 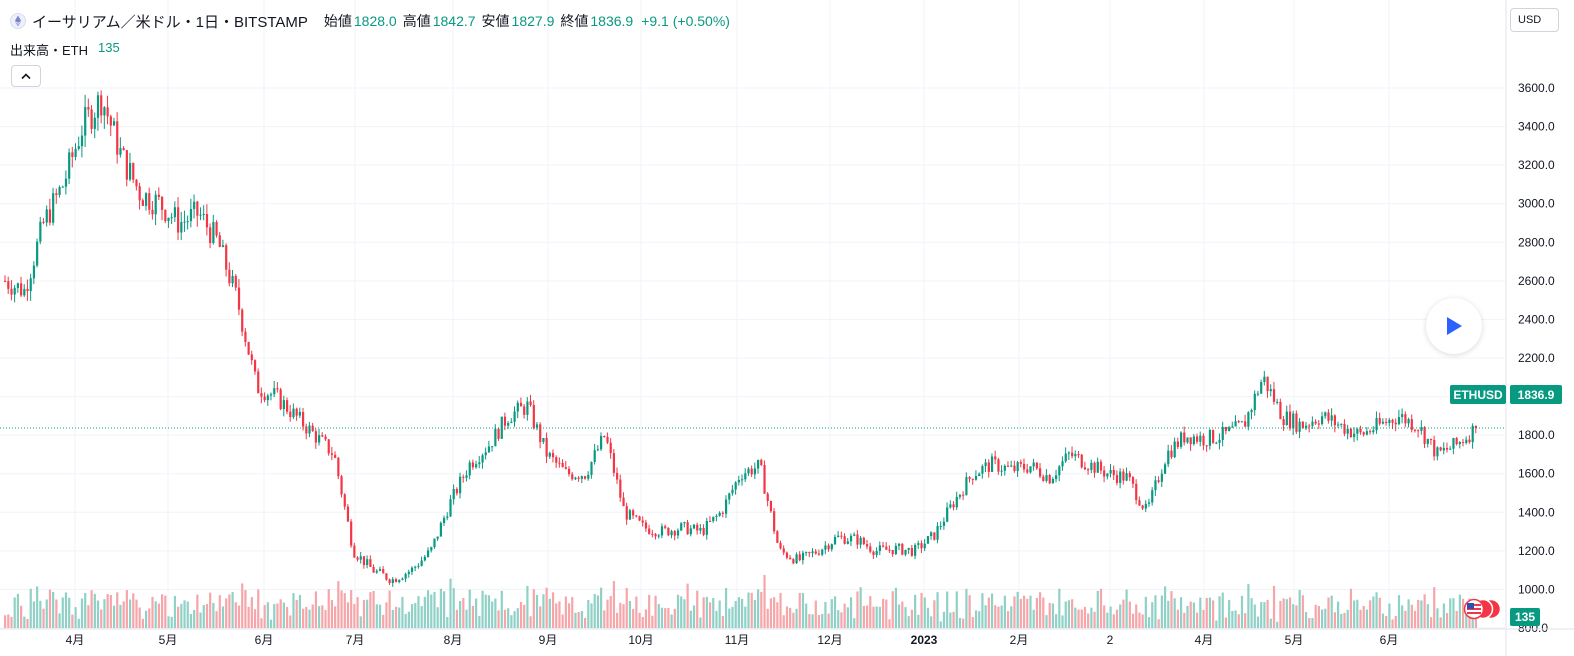 What do you see at coordinates (170, 22) in the screenshot?
I see `symbol-title: イーサリアム／米ドル・1日・BITSTAMP` at bounding box center [170, 22].